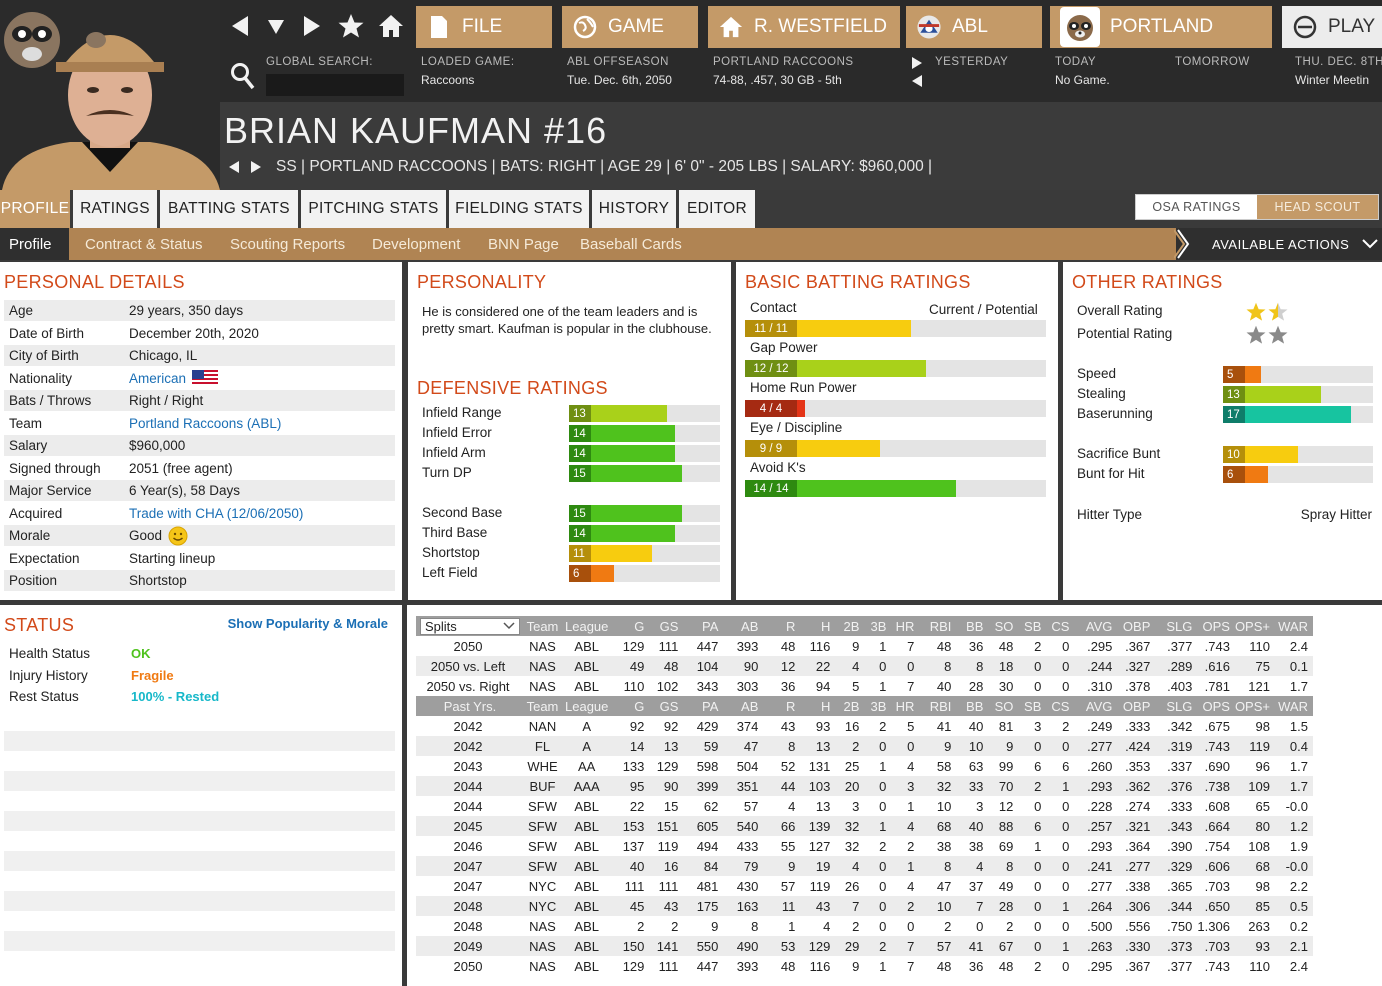 This screenshot has height=986, width=1382. I want to click on stats-cell: 131, so click(819, 766).